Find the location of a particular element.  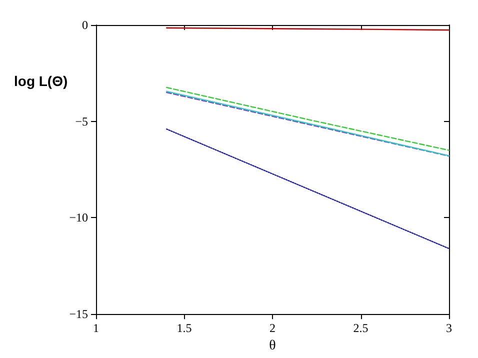

y-tick-label: 0 is located at coordinates (85, 25).